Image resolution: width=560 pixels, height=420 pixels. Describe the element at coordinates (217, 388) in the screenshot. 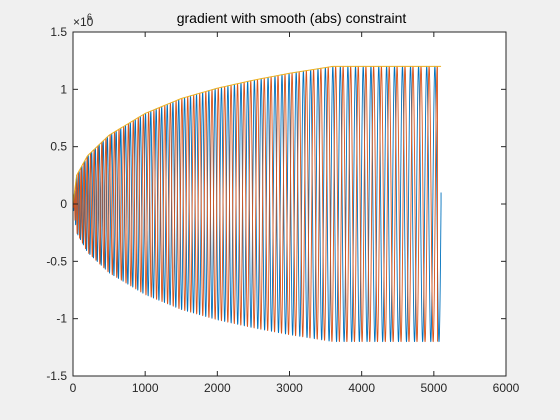

I see `x-tick-label: 2000` at that location.